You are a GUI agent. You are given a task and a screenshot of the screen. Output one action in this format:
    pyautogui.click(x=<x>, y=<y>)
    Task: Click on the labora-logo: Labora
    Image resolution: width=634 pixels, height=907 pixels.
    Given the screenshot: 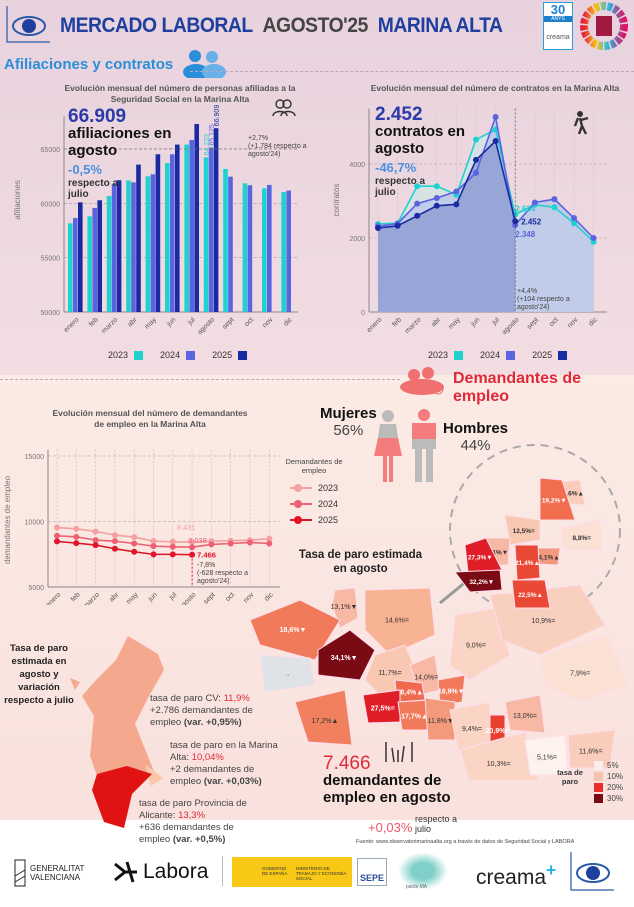 What is the action you would take?
    pyautogui.click(x=160, y=872)
    